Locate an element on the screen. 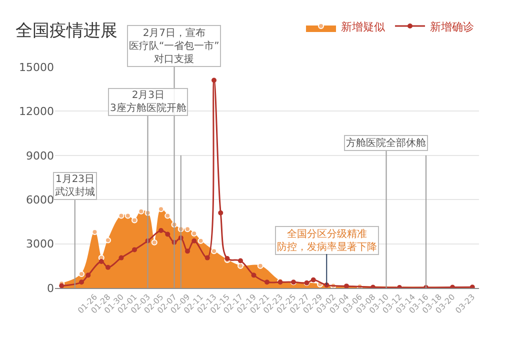  y-tick-label: 0 is located at coordinates (50, 288).